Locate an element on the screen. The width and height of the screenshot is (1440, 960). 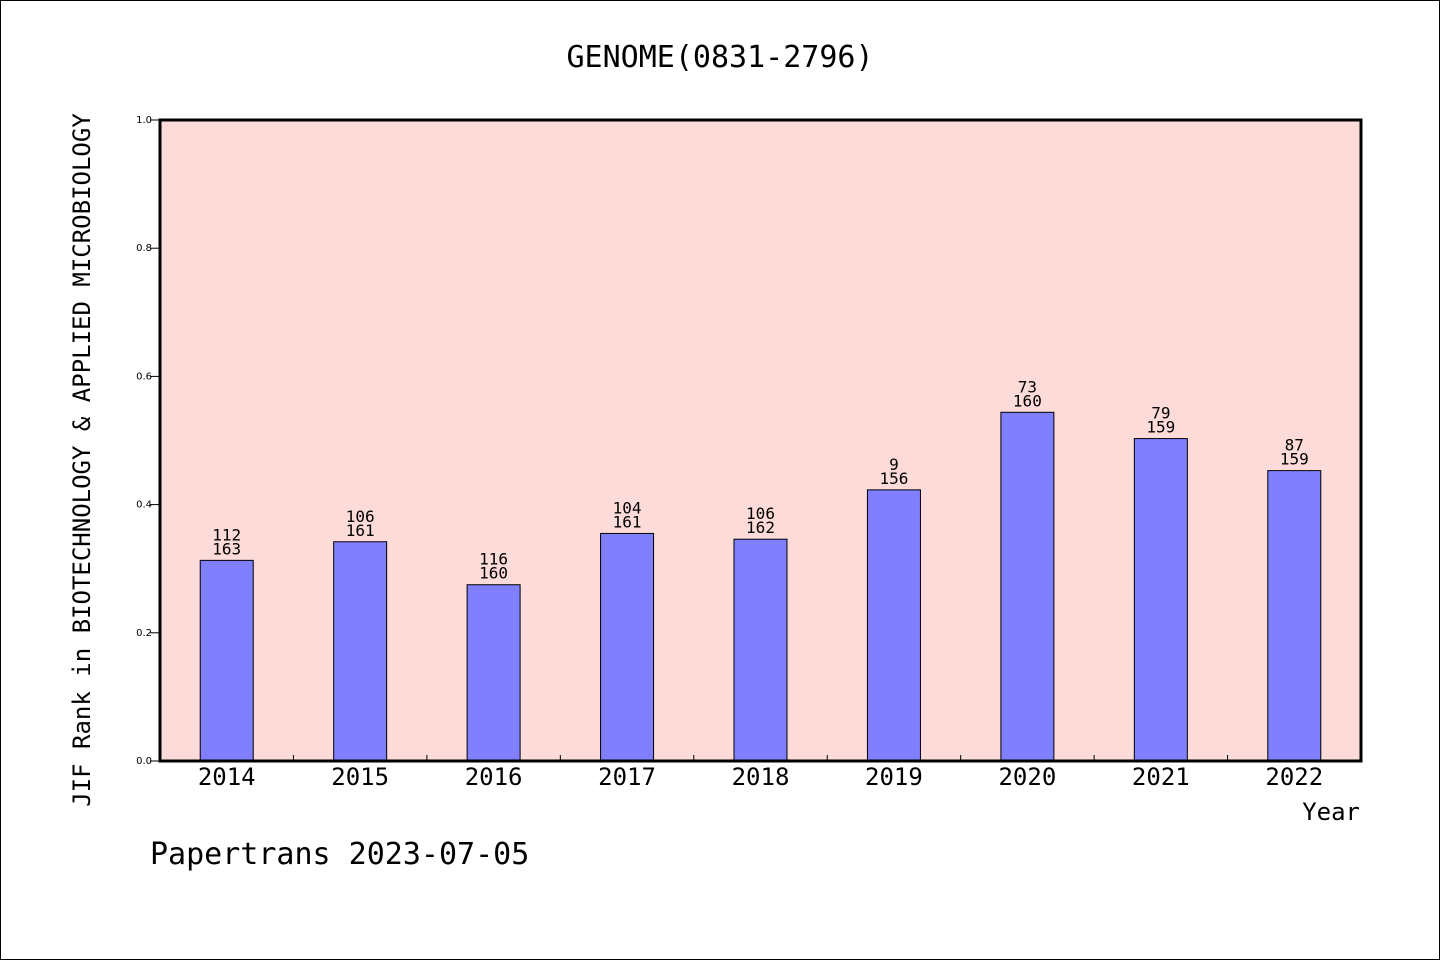
x-tick-label: 2019 is located at coordinates (894, 777).